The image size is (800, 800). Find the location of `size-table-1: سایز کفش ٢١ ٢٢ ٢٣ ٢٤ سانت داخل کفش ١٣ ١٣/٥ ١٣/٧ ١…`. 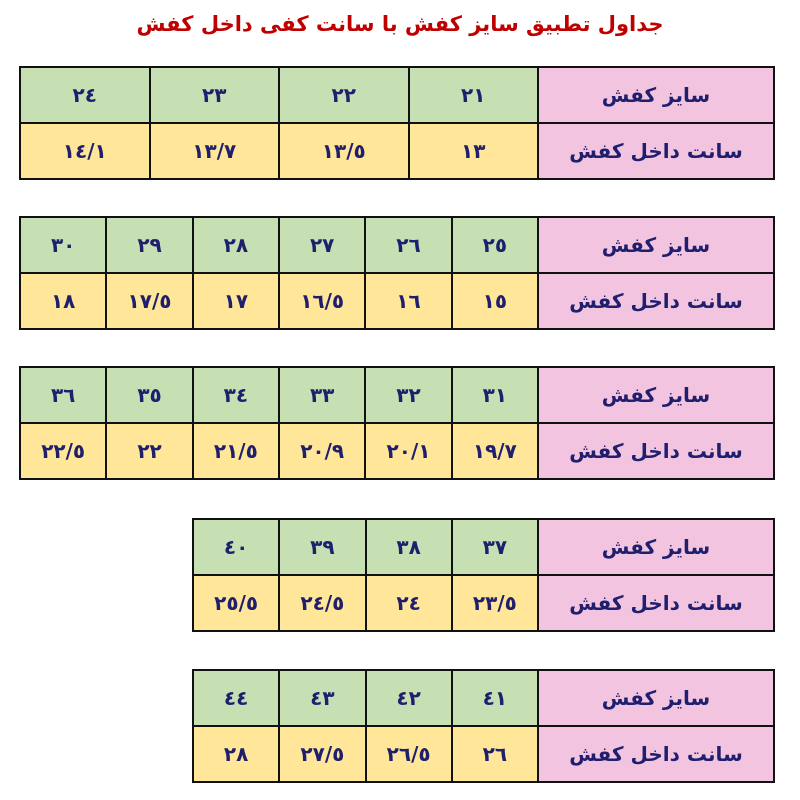

size-table-1: سایز کفش ٢١ ٢٢ ٢٣ ٢٤ سانت داخل کفش ١٣ ١٣/٥ ١٣/٧ ١… is located at coordinates (397, 123).